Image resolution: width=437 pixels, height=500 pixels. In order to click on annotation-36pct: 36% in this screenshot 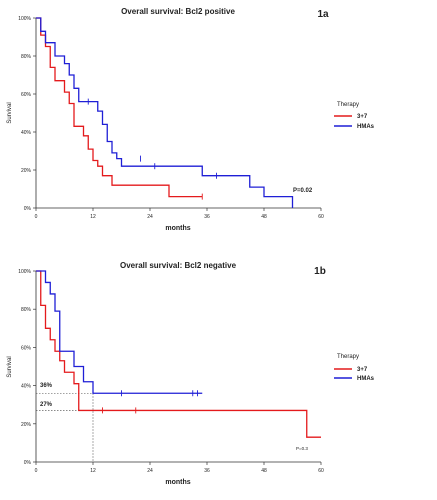, I will do `click(46, 386)`.